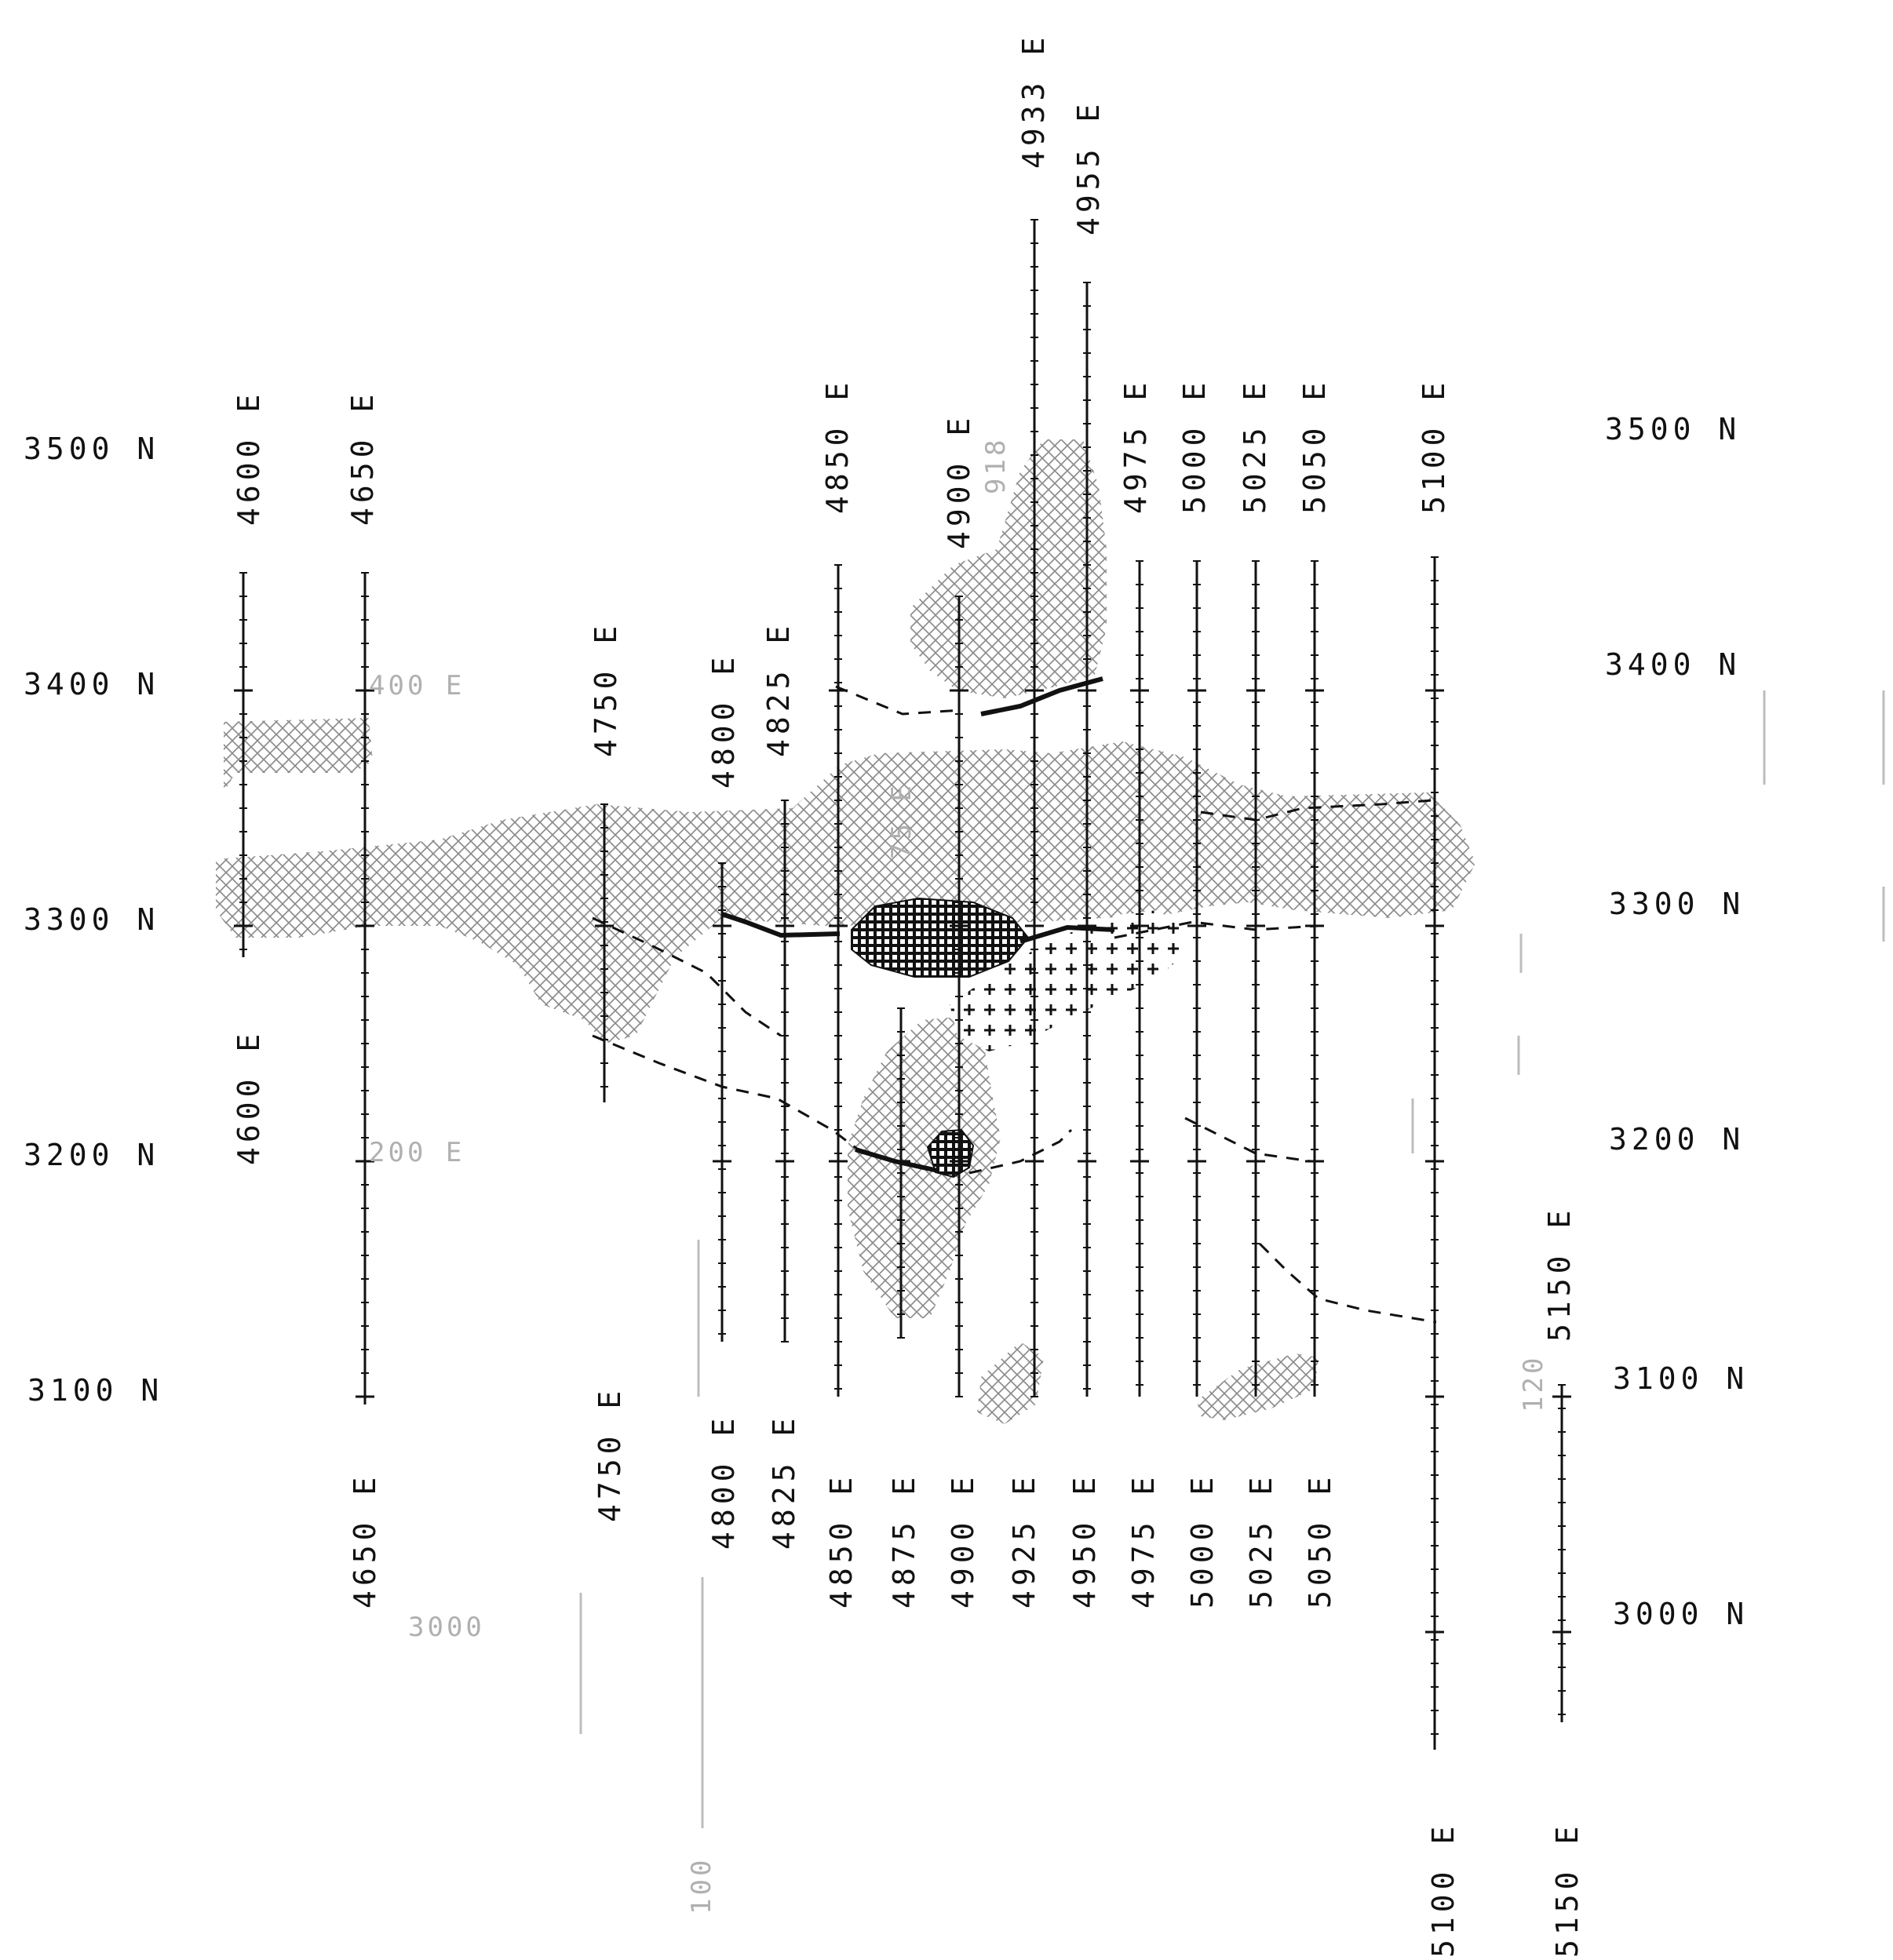  What do you see at coordinates (95, 1391) in the screenshot?
I see `north-label-n3100: 3100 N` at bounding box center [95, 1391].